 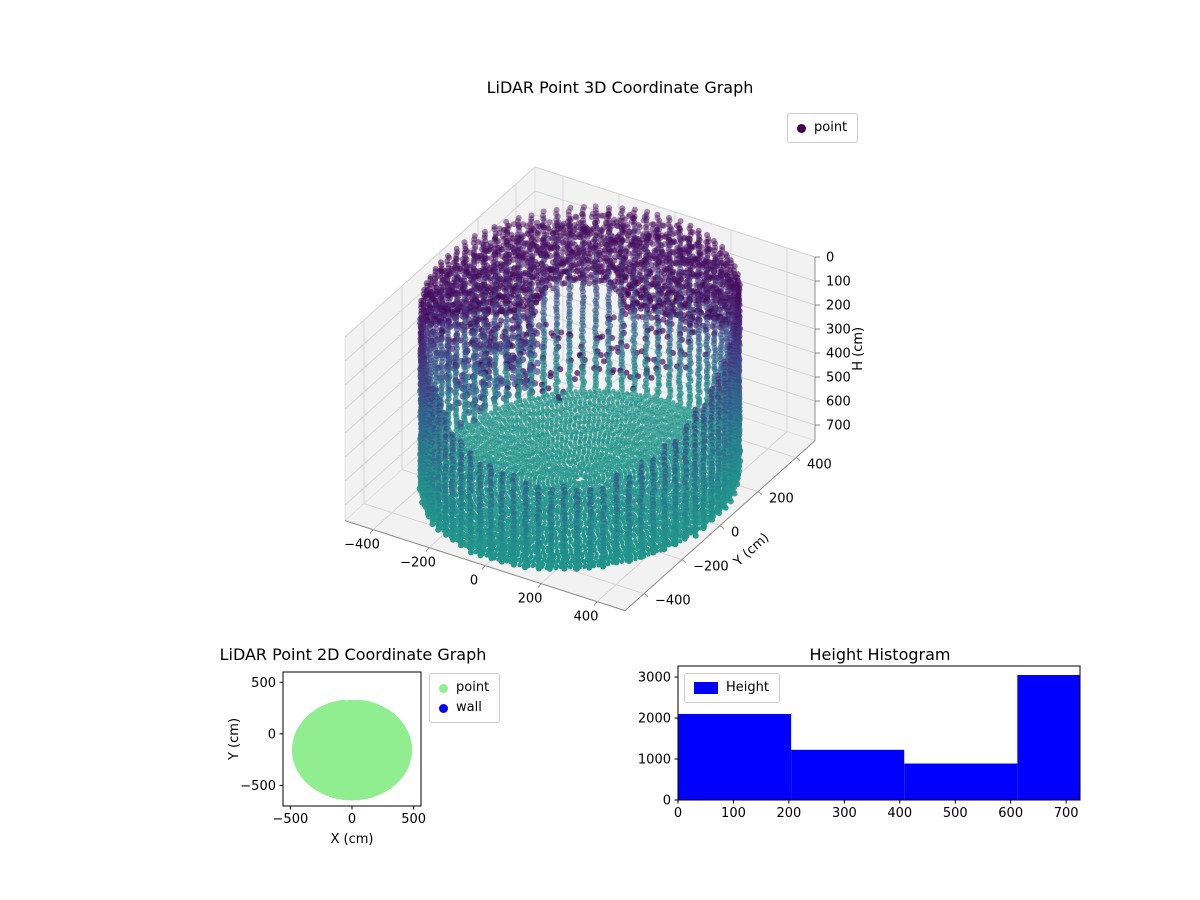 I want to click on legend-height-label: Height, so click(x=747, y=687).